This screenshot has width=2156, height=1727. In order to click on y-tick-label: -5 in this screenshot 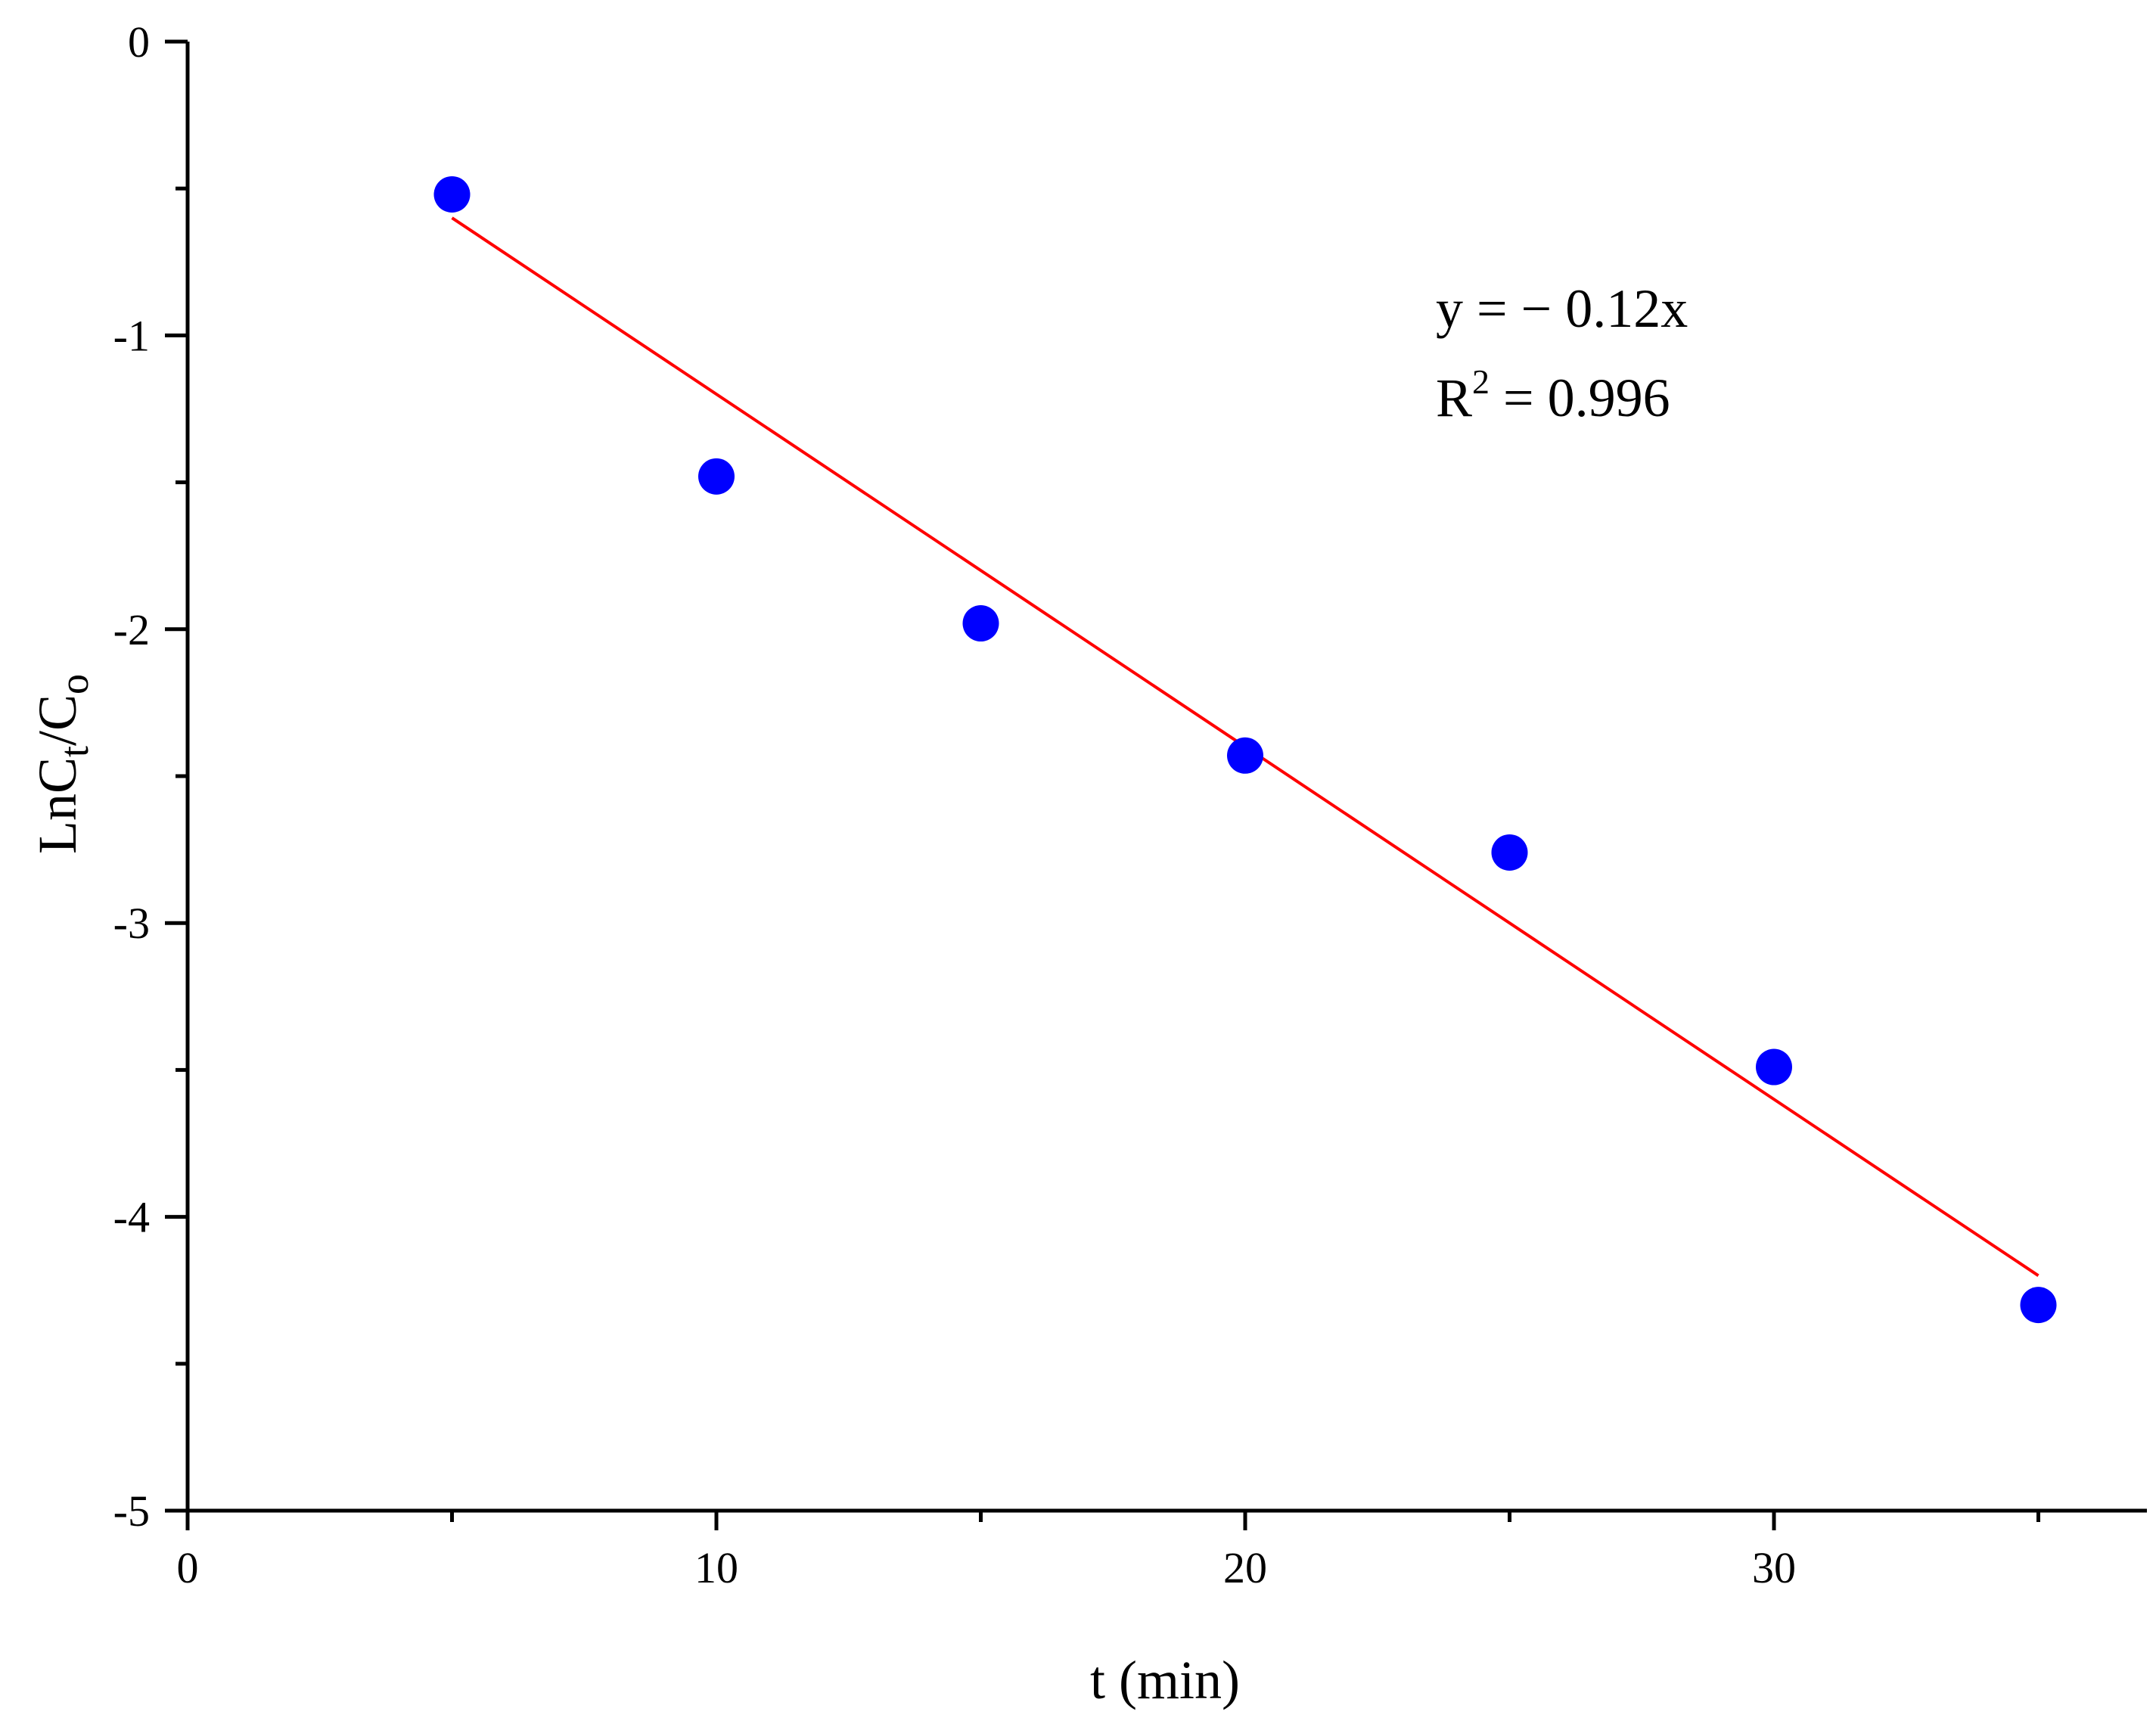, I will do `click(131, 1511)`.